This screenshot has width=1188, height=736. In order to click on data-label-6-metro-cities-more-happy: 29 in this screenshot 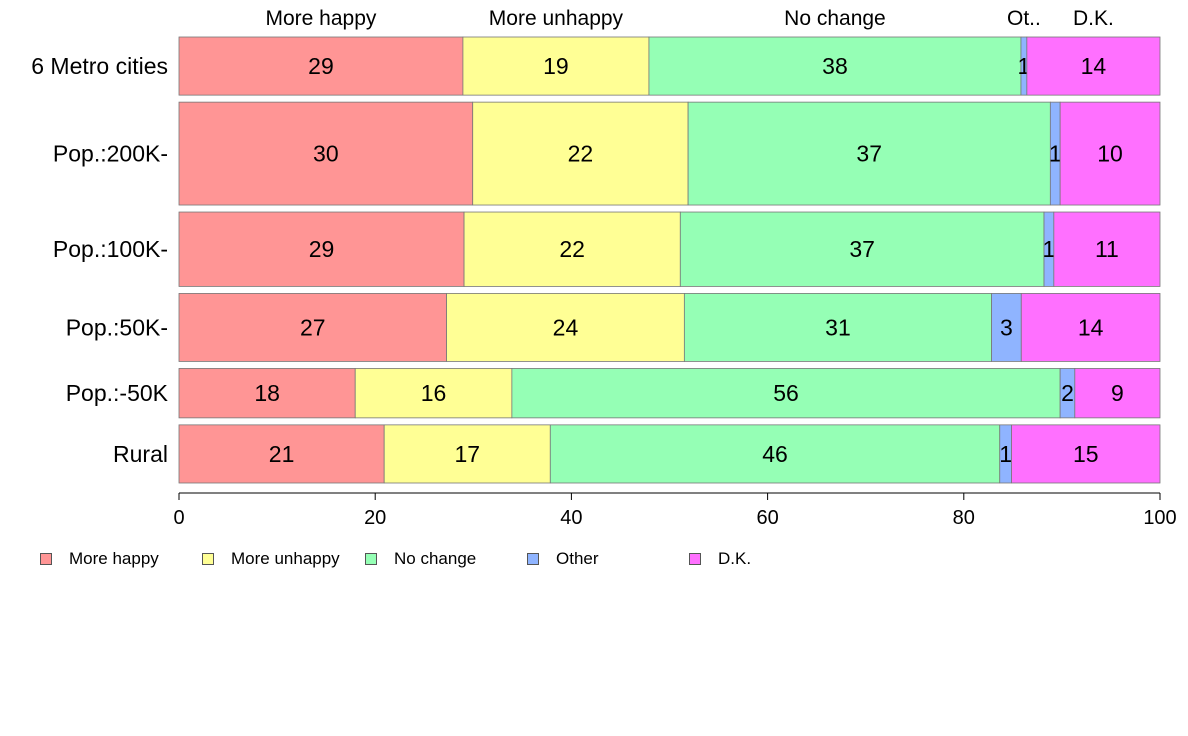, I will do `click(321, 66)`.